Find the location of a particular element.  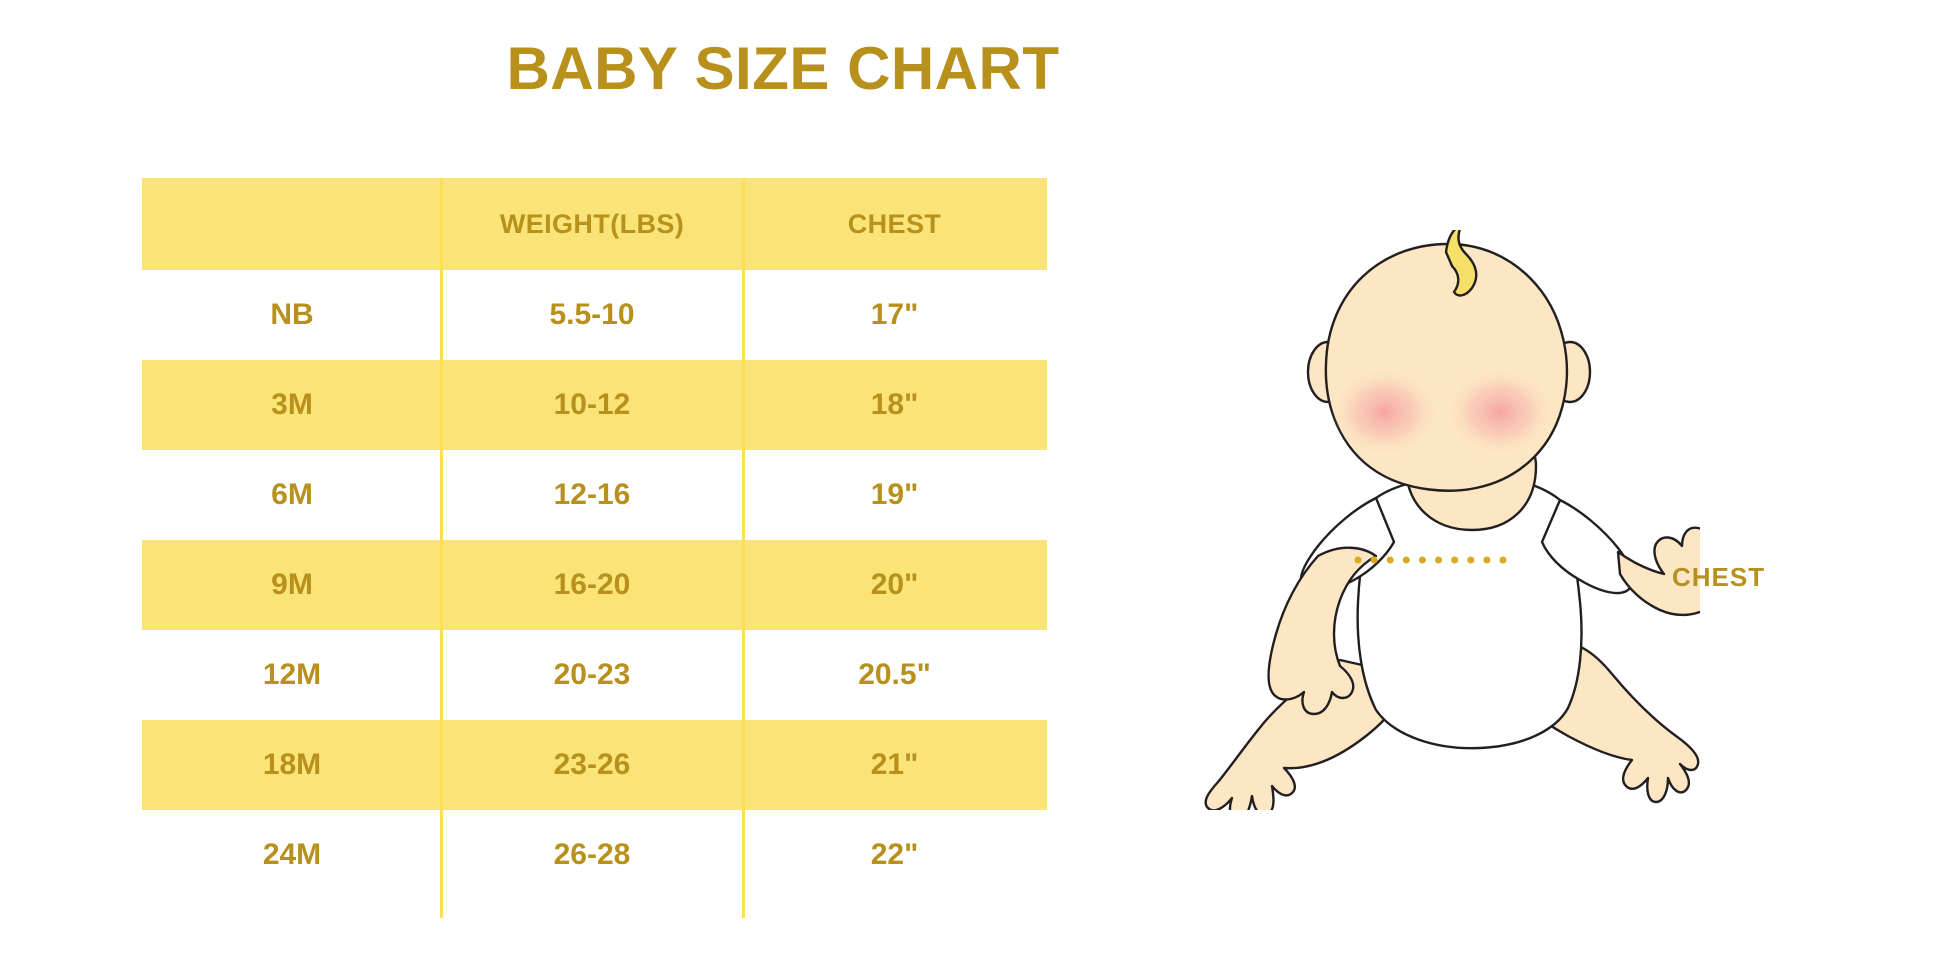

chest-annotation-label: CHEST is located at coordinates (1719, 577).